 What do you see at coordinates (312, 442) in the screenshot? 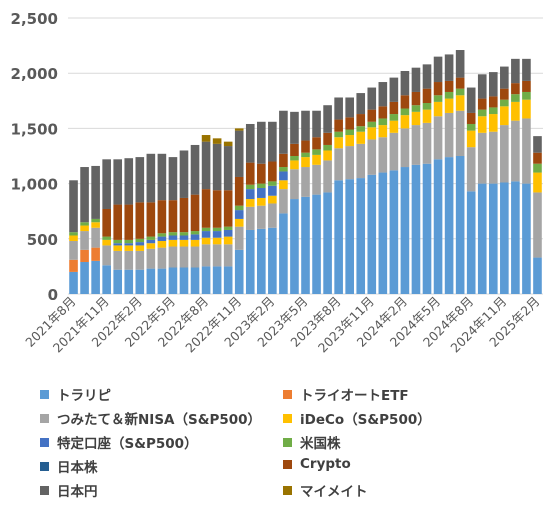
I see `legend-item: 米国株` at bounding box center [312, 442].